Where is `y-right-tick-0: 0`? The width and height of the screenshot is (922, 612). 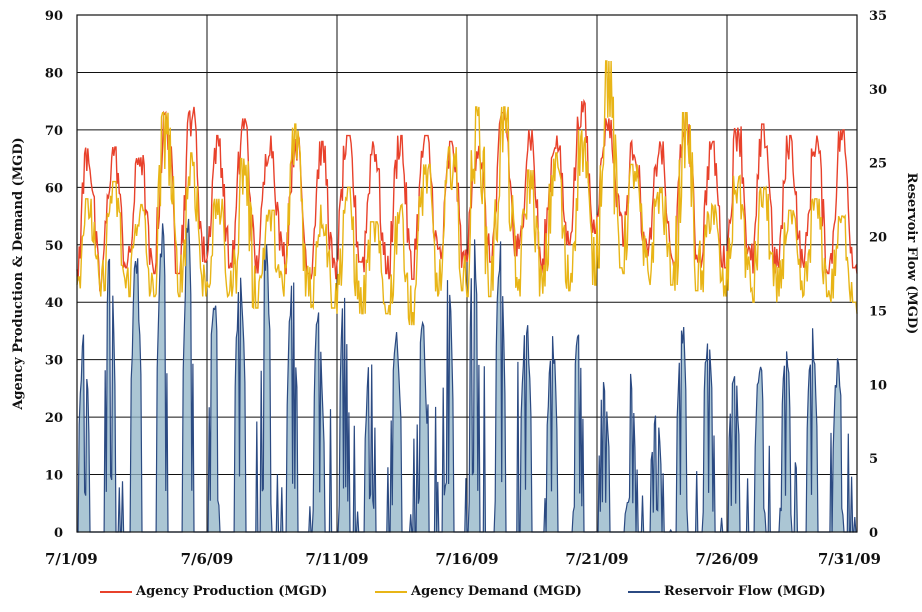 y-right-tick-0: 0 is located at coordinates (873, 533).